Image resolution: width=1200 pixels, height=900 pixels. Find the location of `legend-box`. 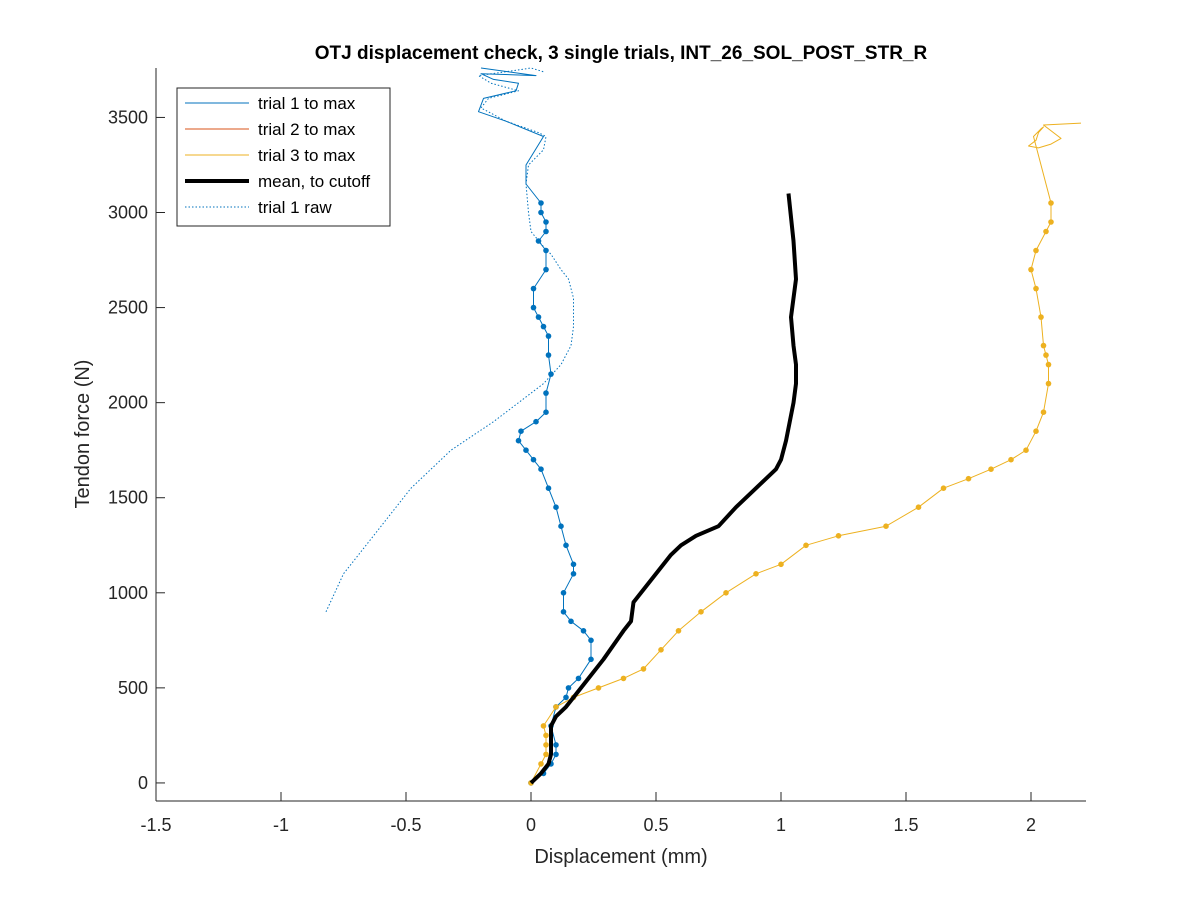

legend-box is located at coordinates (283, 157).